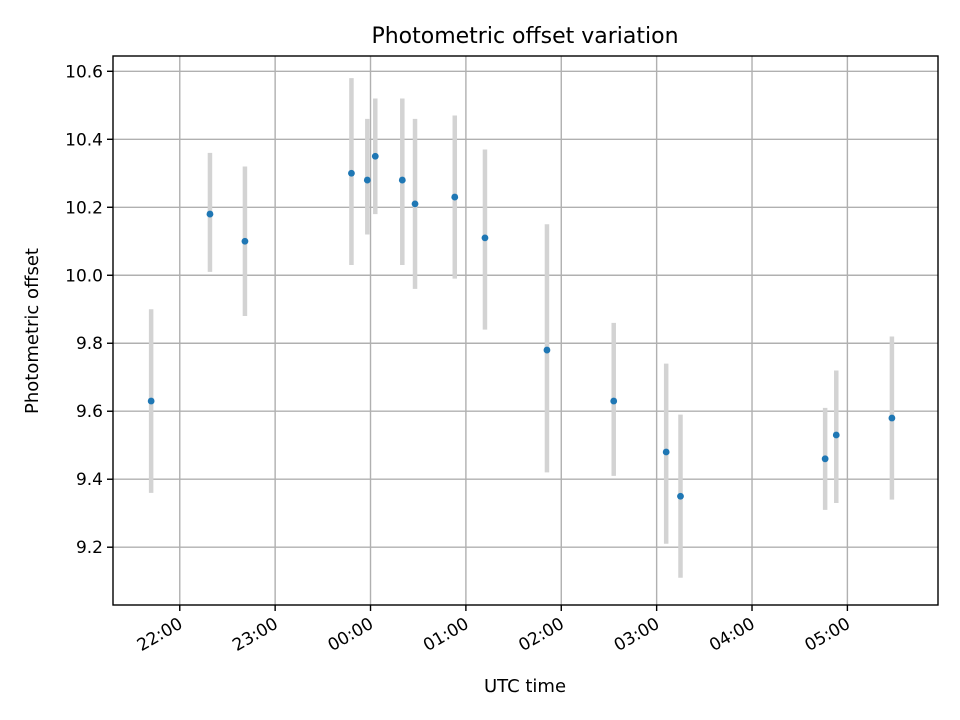  Describe the element at coordinates (84, 276) in the screenshot. I see `y-tick-label: 10.0` at that location.